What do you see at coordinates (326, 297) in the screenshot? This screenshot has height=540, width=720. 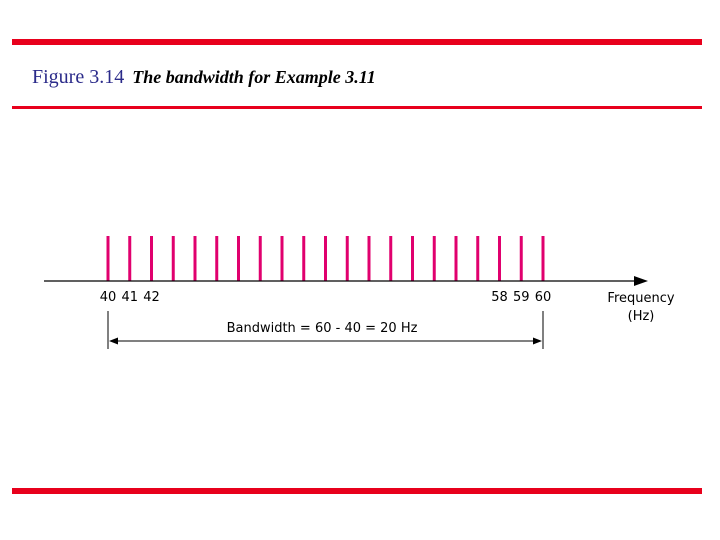 I see `tick-labels: 40 41 42 58 59 60` at bounding box center [326, 297].